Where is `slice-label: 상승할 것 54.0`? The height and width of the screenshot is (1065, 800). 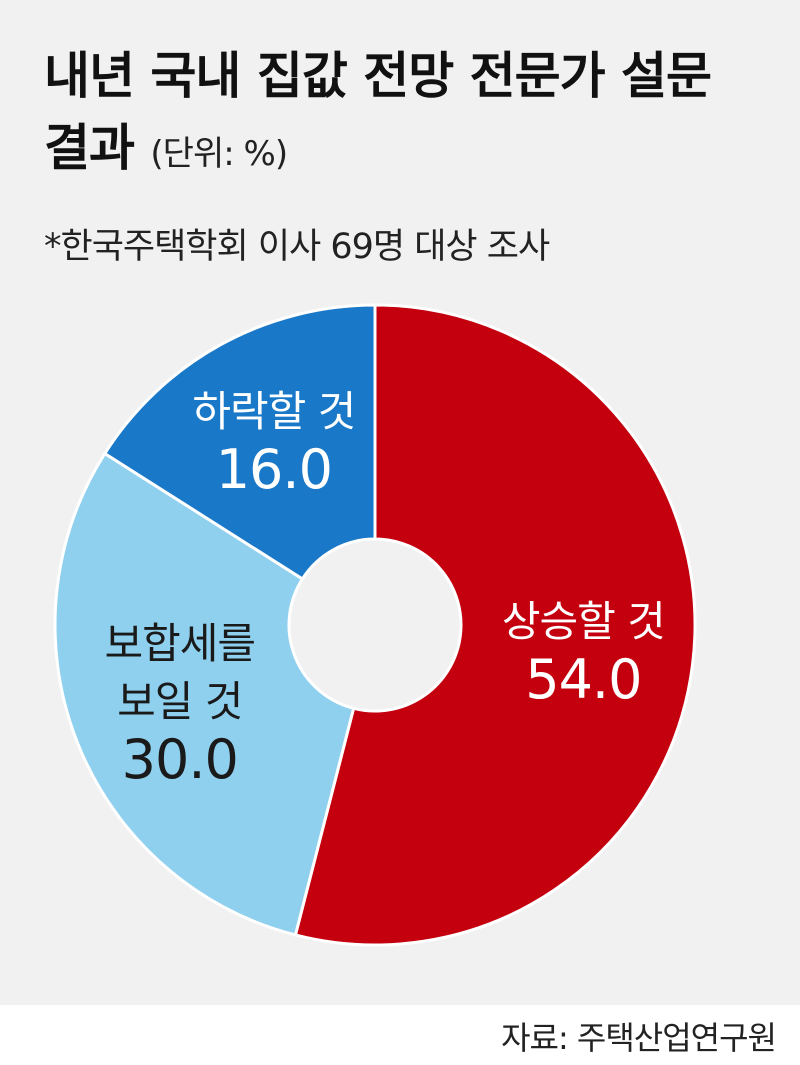
slice-label: 상승할 것 54.0 is located at coordinates (583, 651).